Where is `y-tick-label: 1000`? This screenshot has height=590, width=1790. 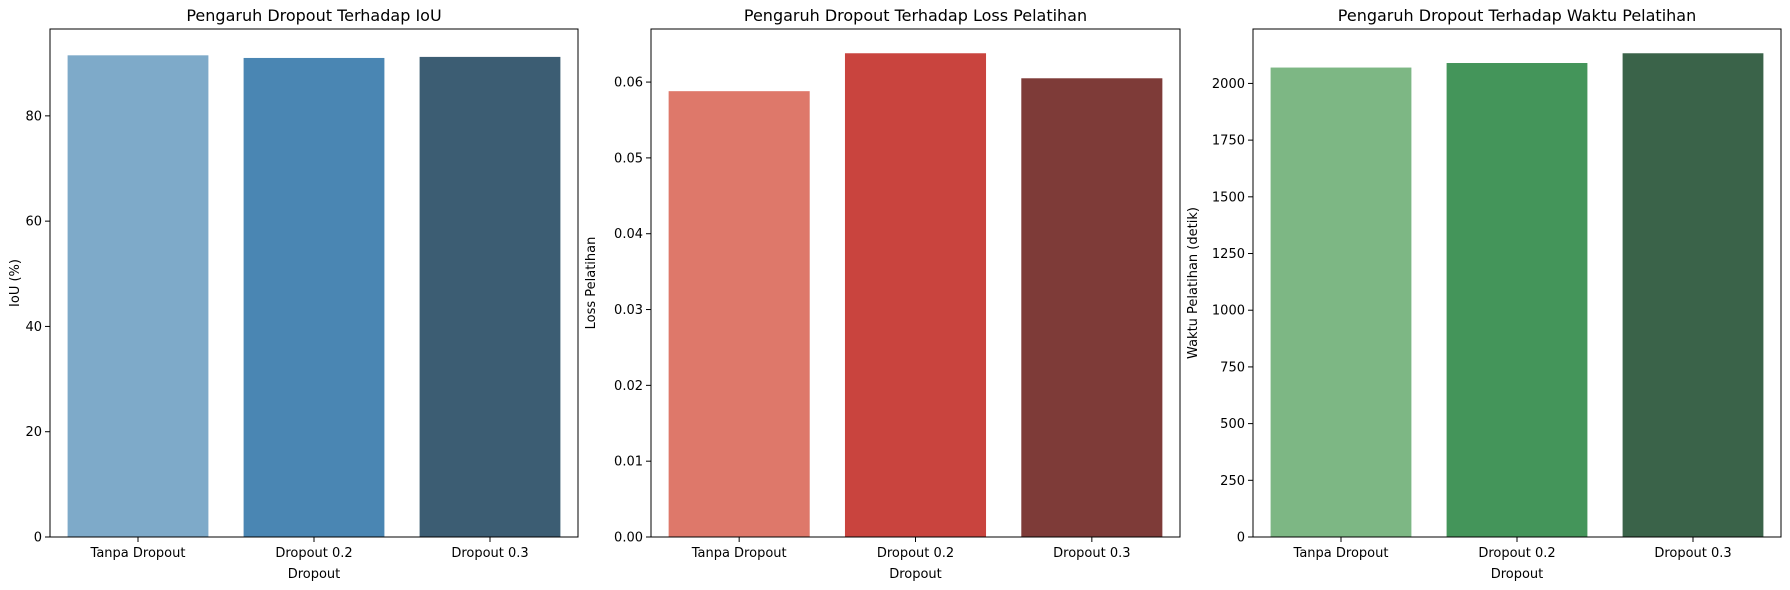
y-tick-label: 1000 is located at coordinates (1228, 311).